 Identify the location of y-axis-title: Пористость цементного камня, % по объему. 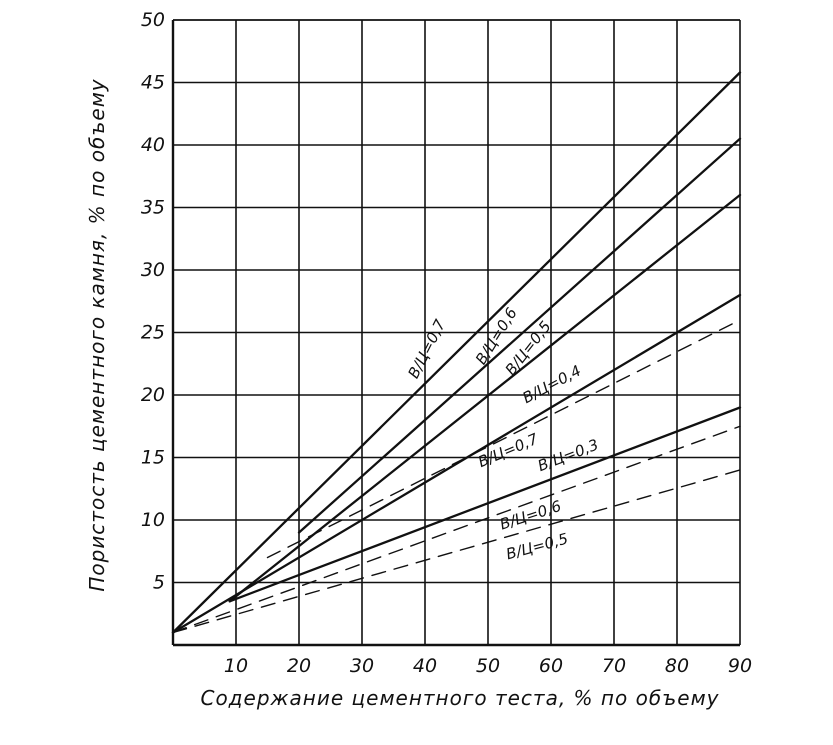
(97, 334).